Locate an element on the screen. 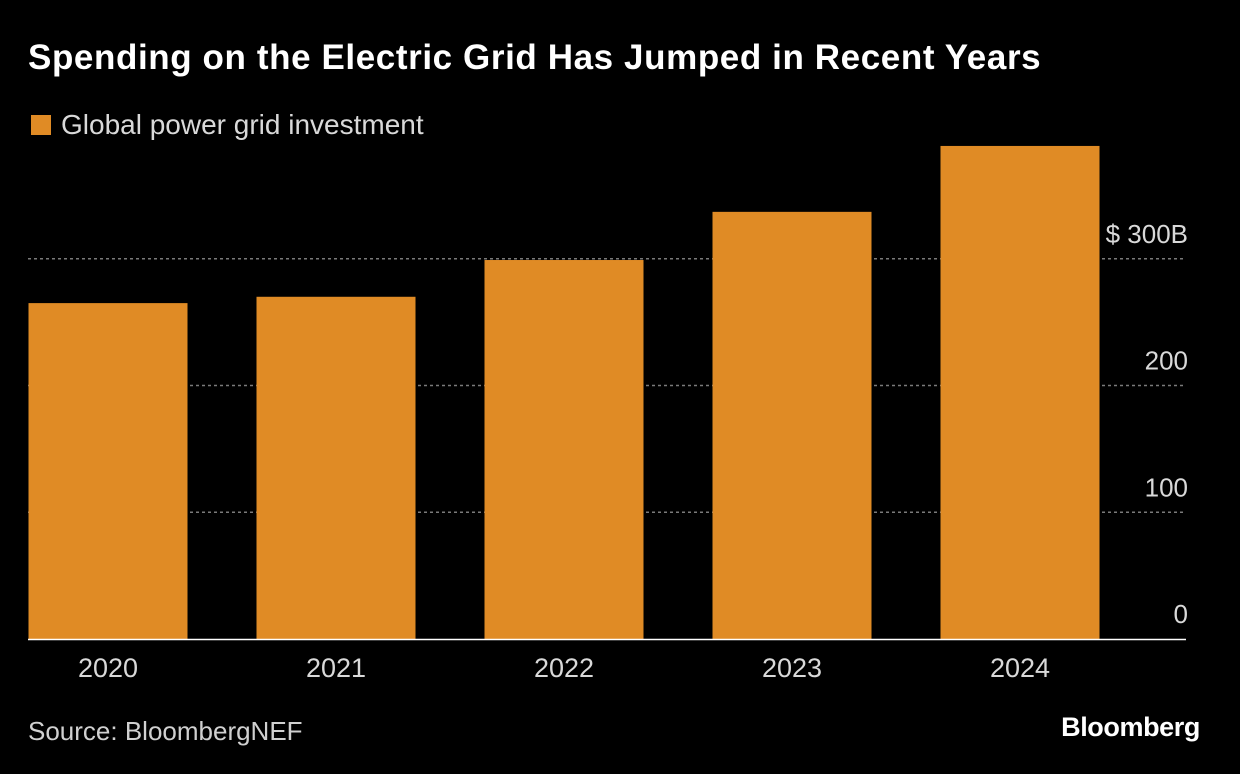  bar-2022 is located at coordinates (564, 449).